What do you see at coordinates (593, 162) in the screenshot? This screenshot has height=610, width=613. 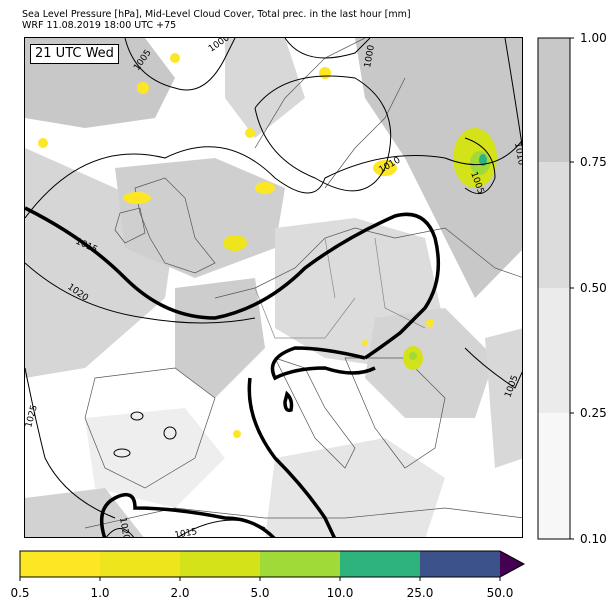 I see `cloud-tick-label: 0.75` at bounding box center [593, 162].